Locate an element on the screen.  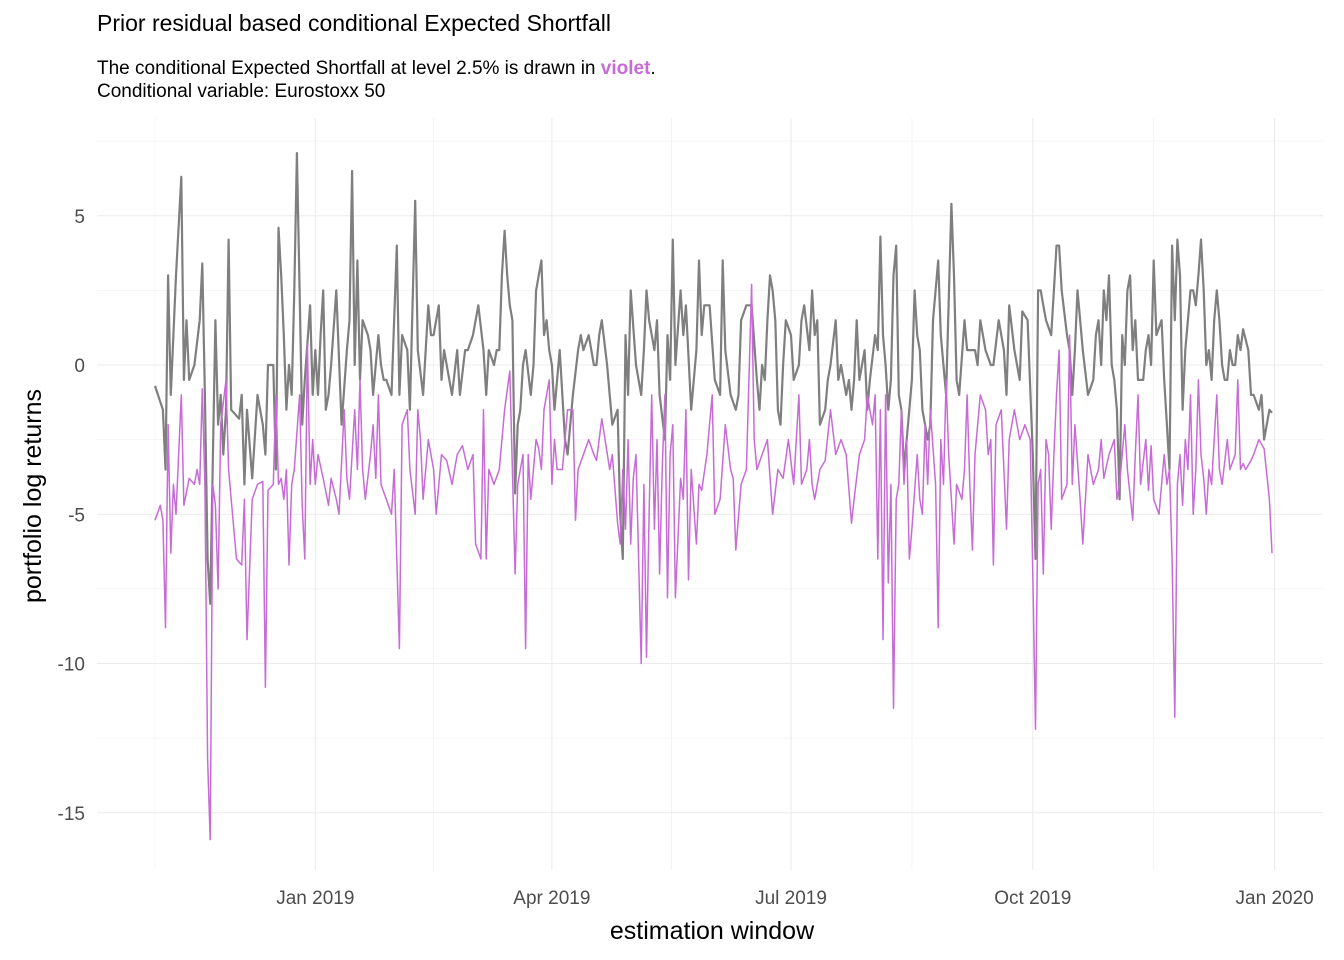
y-tick-label: -10 is located at coordinates (71, 665).